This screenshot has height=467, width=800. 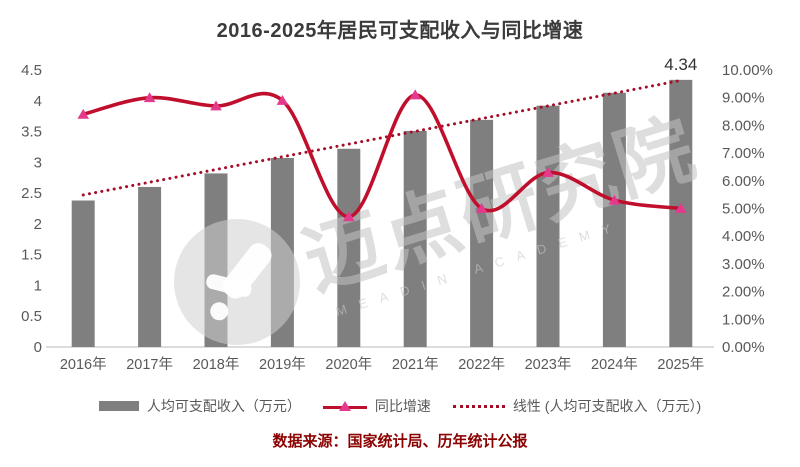 I want to click on bar-2023年, so click(x=548, y=226).